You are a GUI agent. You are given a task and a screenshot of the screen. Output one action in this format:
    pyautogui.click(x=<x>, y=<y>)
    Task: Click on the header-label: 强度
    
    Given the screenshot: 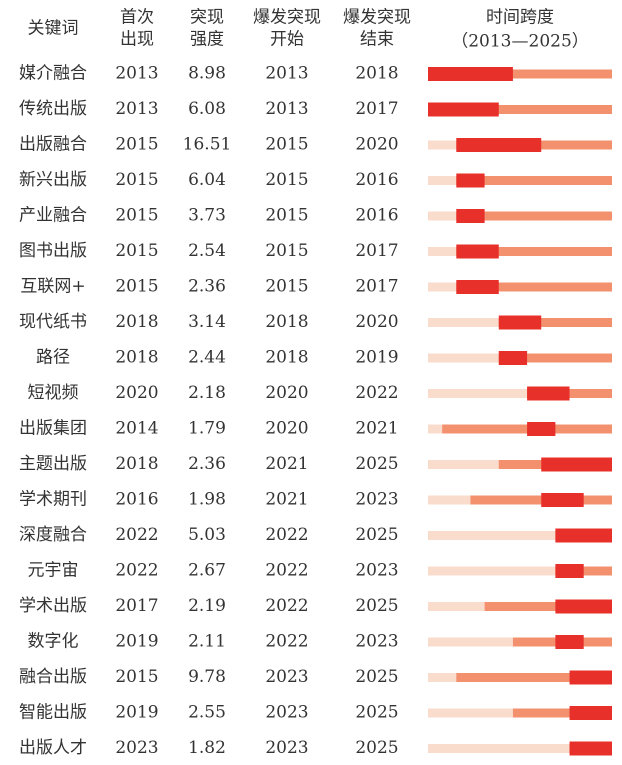 What is the action you would take?
    pyautogui.click(x=207, y=40)
    